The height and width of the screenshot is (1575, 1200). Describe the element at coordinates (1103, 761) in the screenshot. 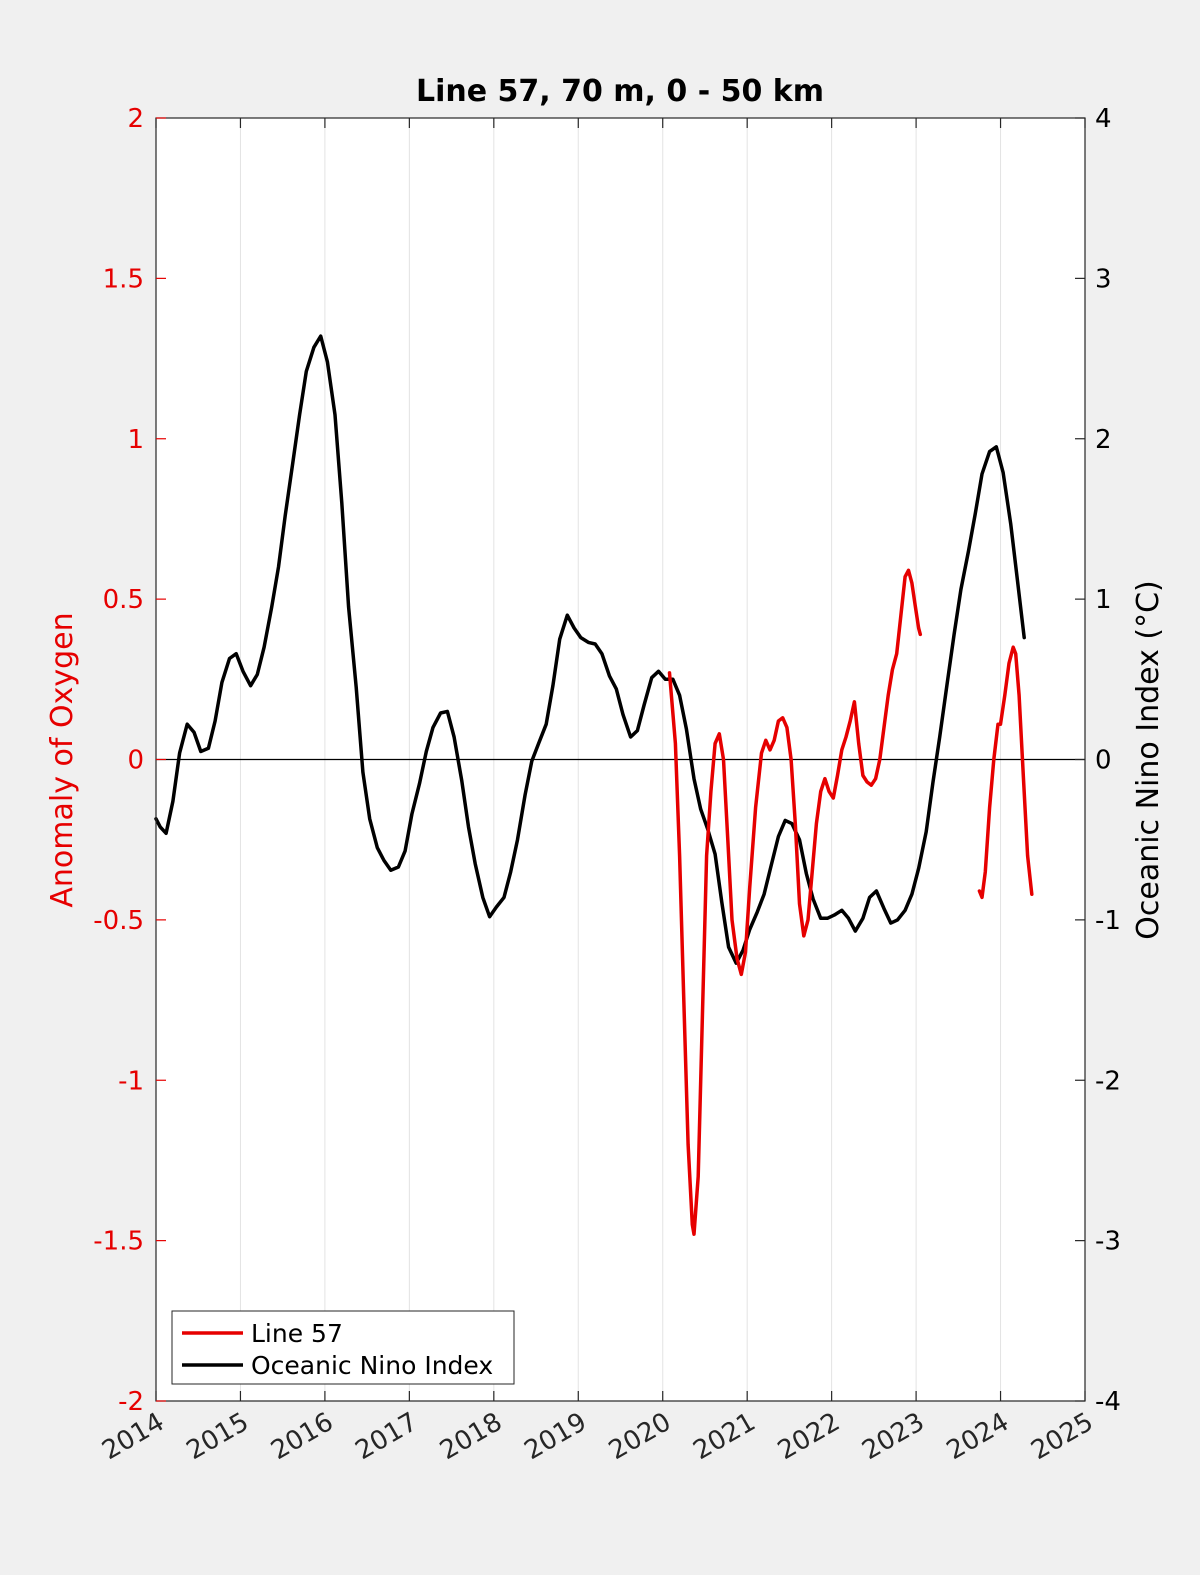

I see `right-y-tick-label: 0` at that location.